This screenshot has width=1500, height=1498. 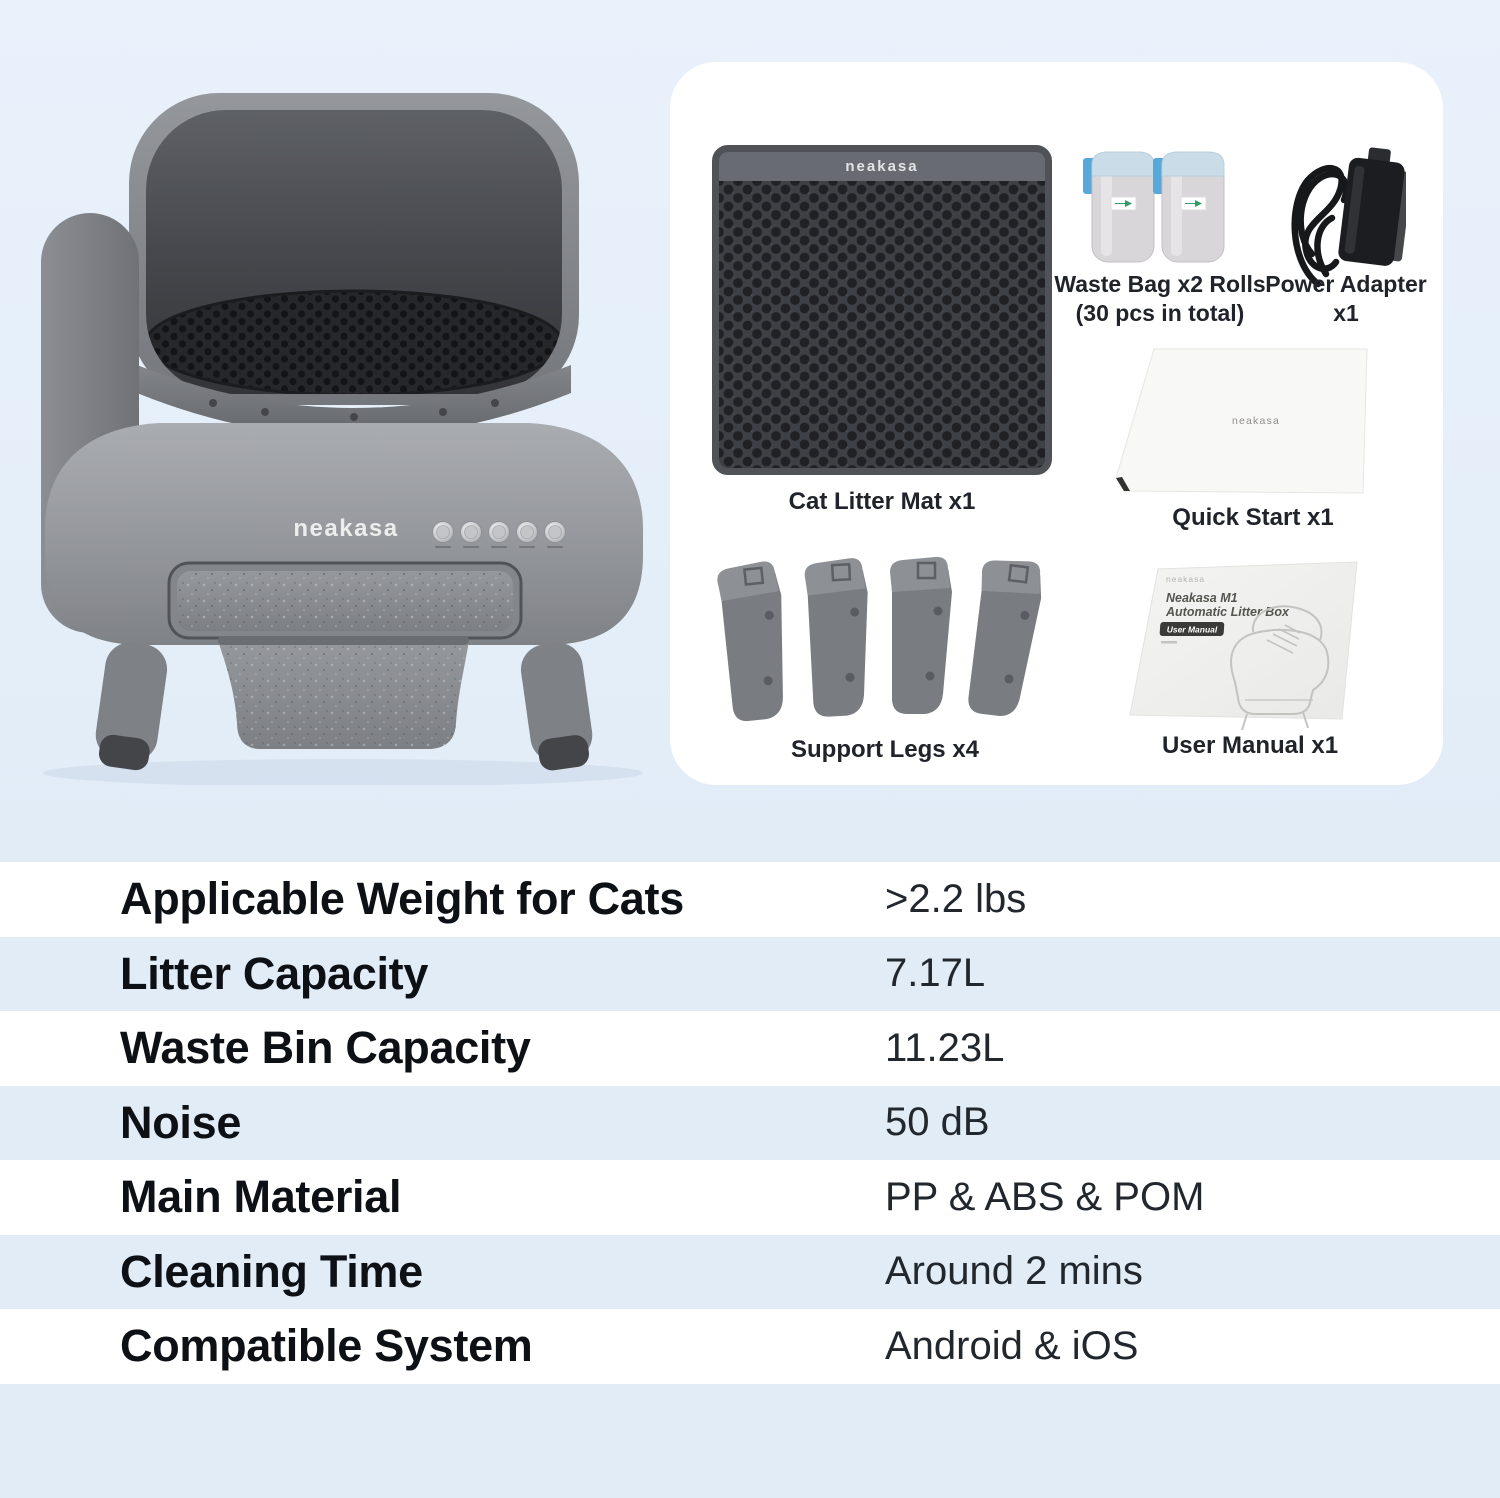 What do you see at coordinates (326, 1346) in the screenshot?
I see `spec-label: Compatible System` at bounding box center [326, 1346].